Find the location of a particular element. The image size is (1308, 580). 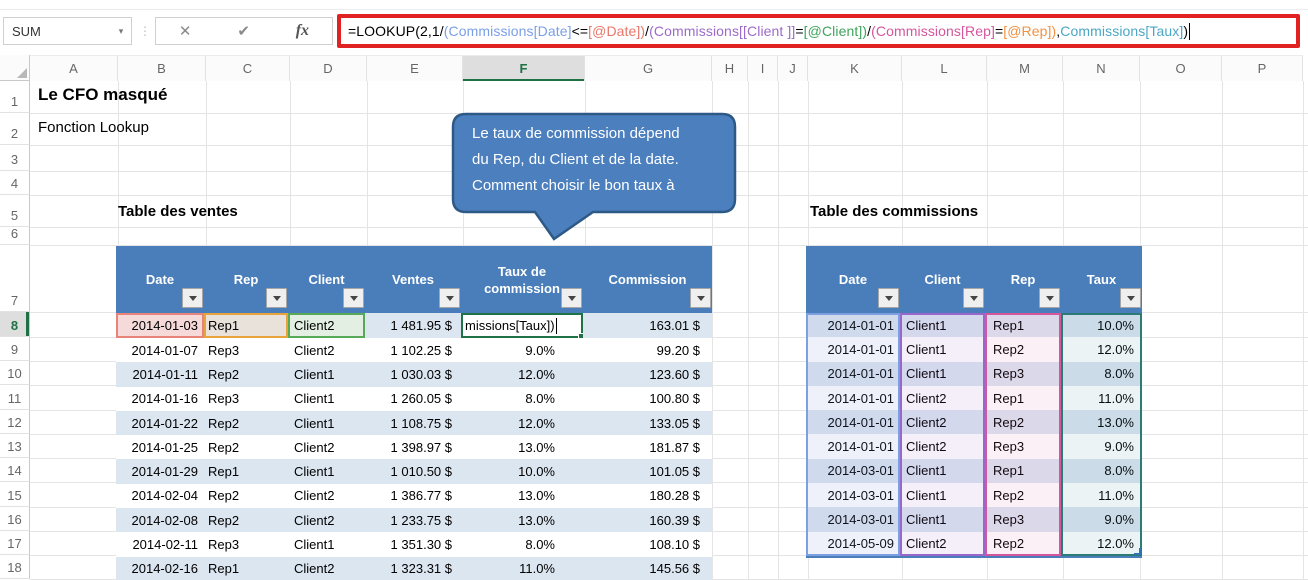

cell-rep-highlighted: Rep1 is located at coordinates (246, 325).